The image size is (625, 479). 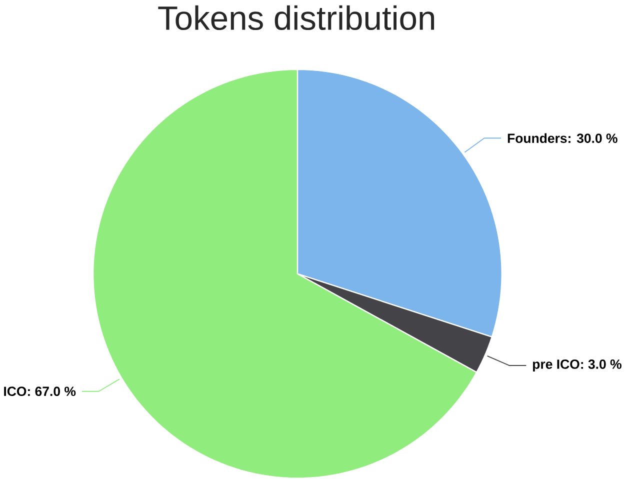 I want to click on slice-label: Founders, so click(x=537, y=138).